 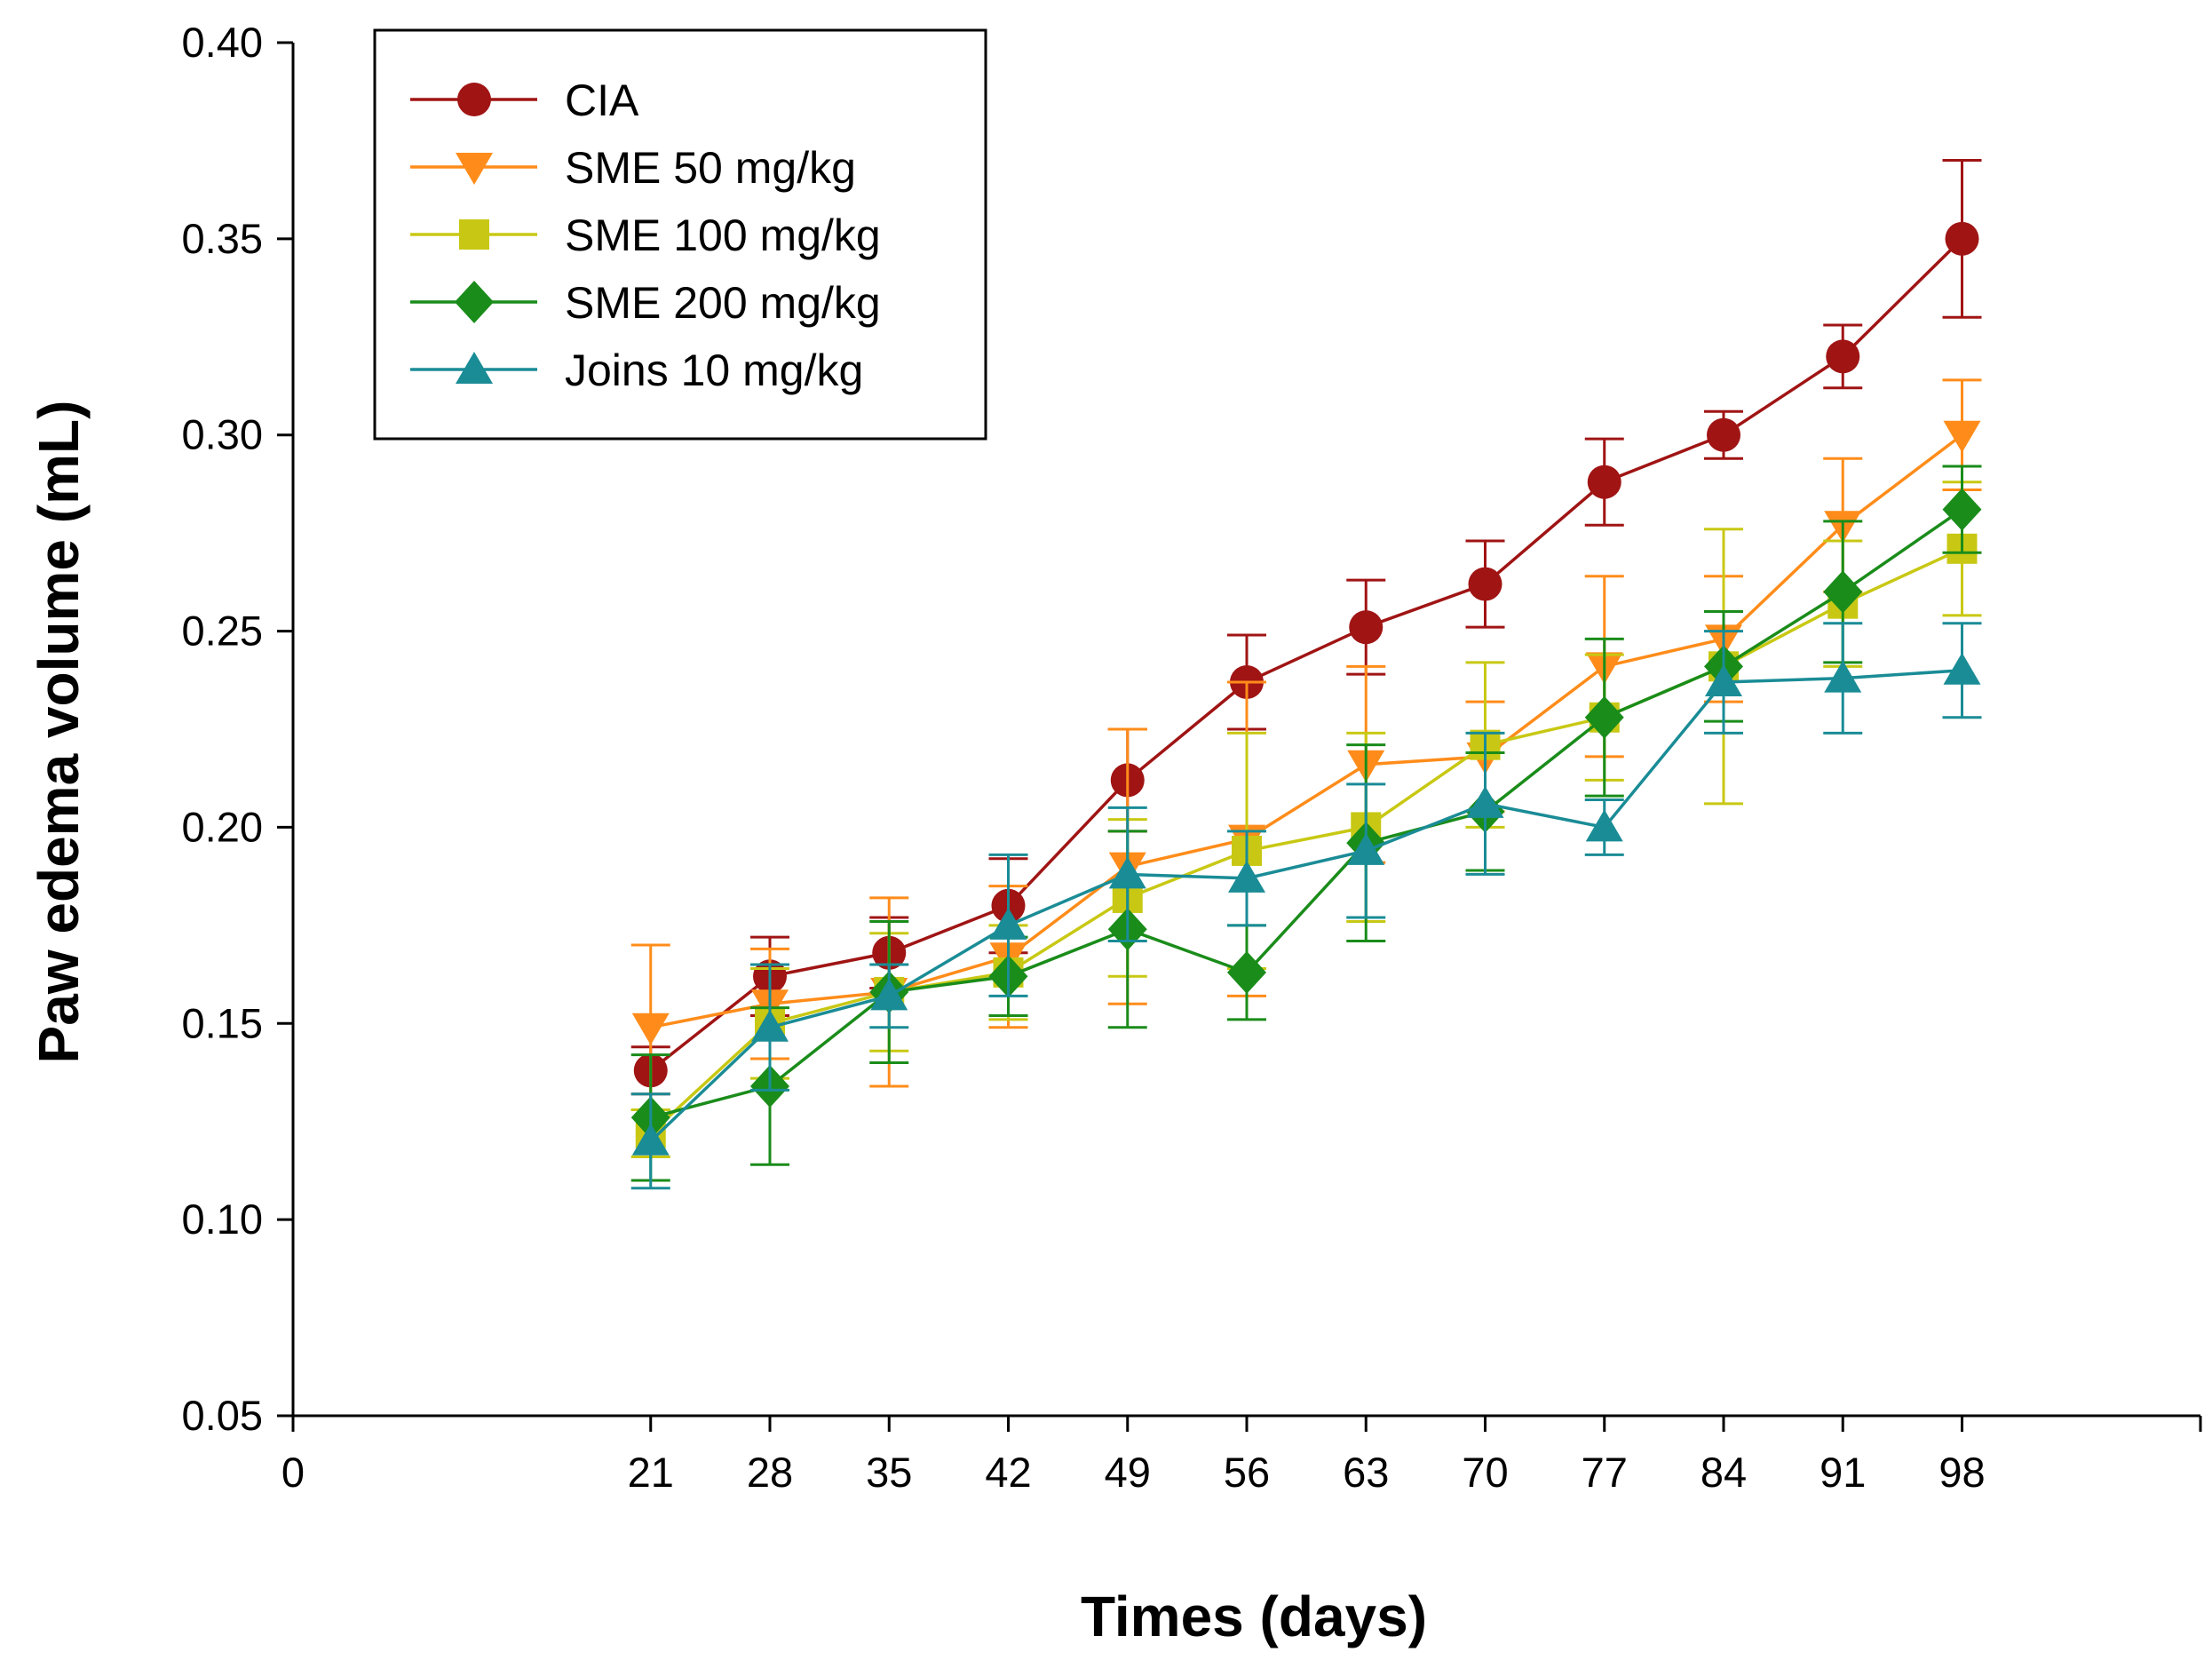 I want to click on y-tick-label: 0.10, so click(x=222, y=1219).